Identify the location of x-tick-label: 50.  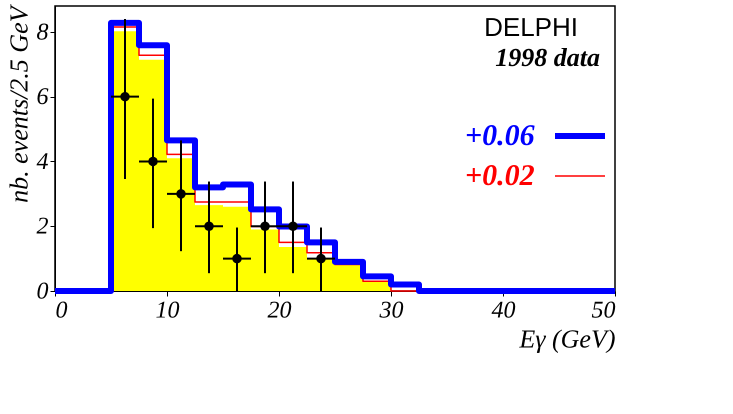
(604, 311).